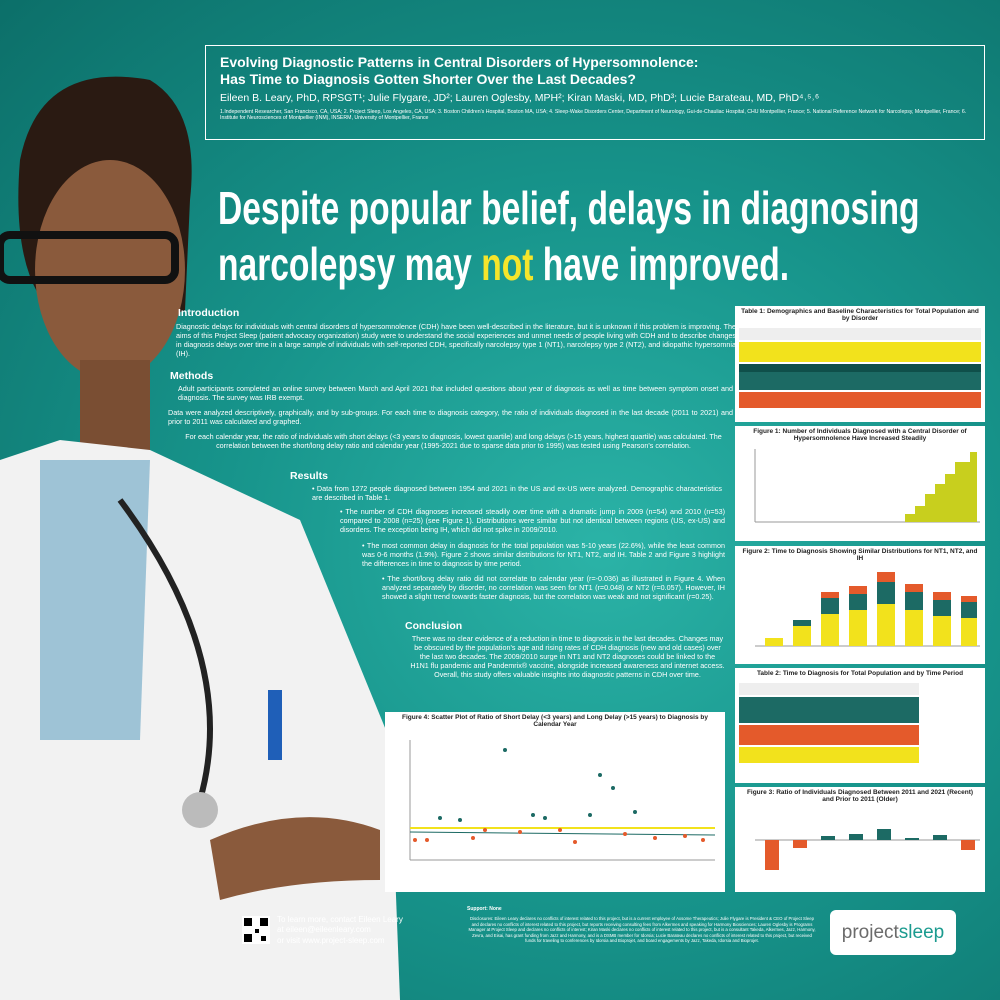  I want to click on headline-text: have improved., so click(661, 264).